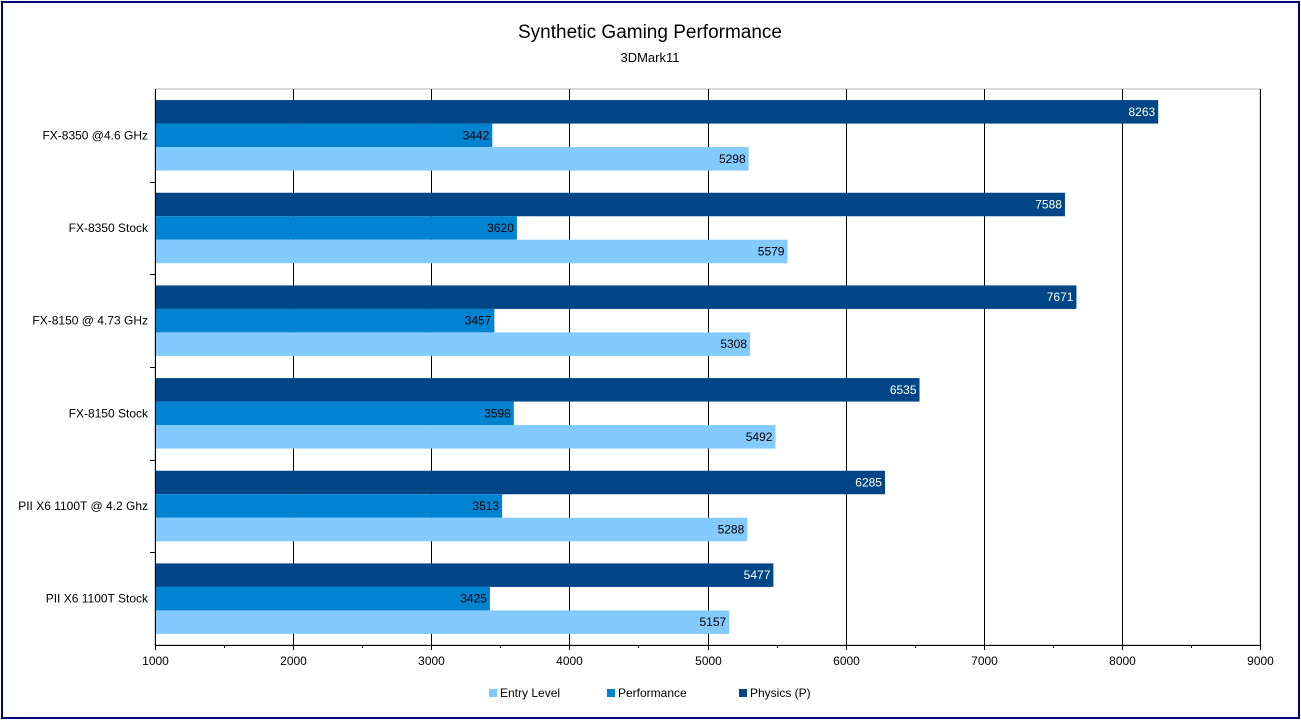 The height and width of the screenshot is (720, 1301). Describe the element at coordinates (731, 530) in the screenshot. I see `data-label: 5288` at that location.